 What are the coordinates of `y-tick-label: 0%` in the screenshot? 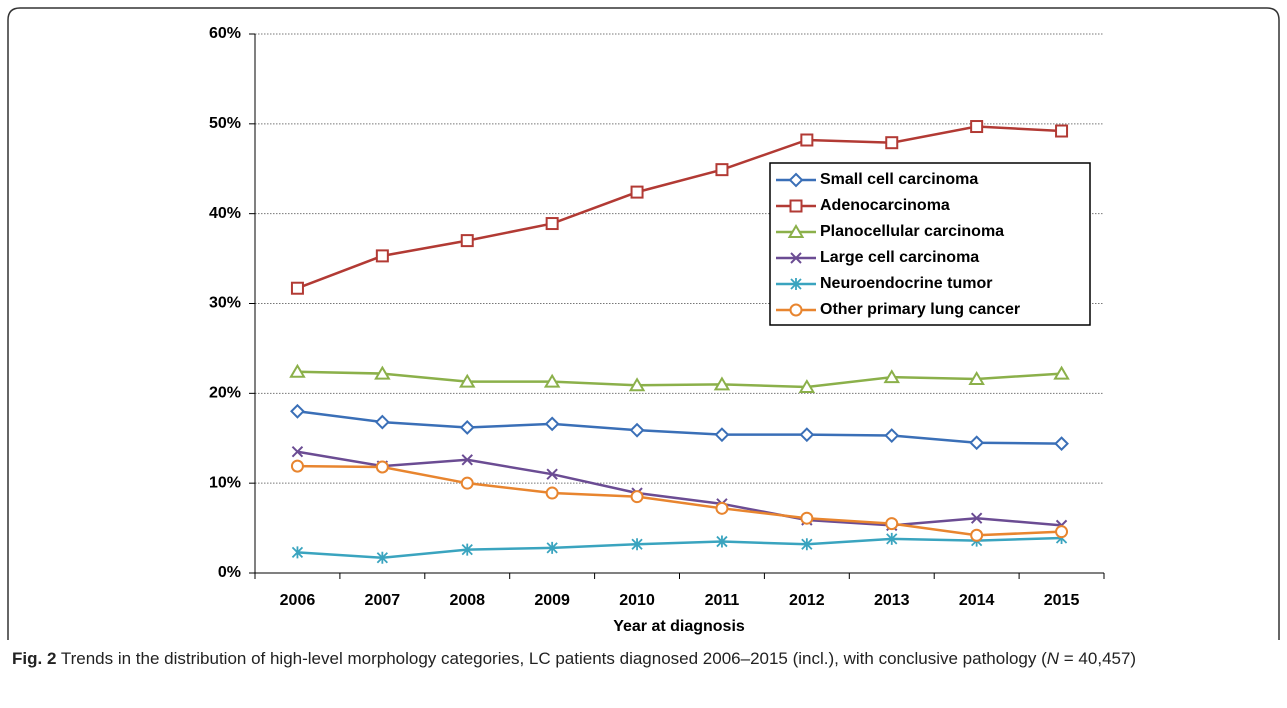 It's located at (229, 572).